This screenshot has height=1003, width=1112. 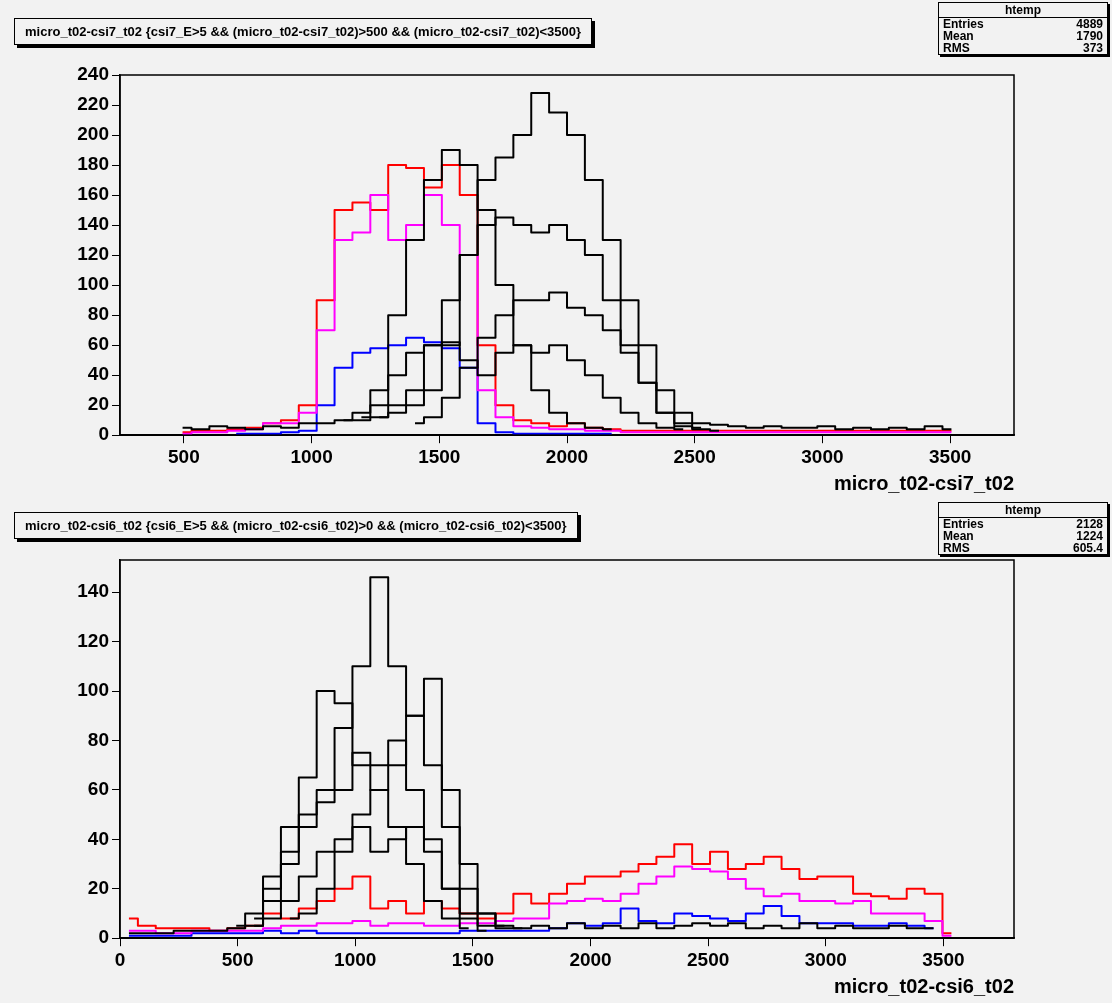 I want to click on y-tick-label: 200, so click(x=93, y=134).